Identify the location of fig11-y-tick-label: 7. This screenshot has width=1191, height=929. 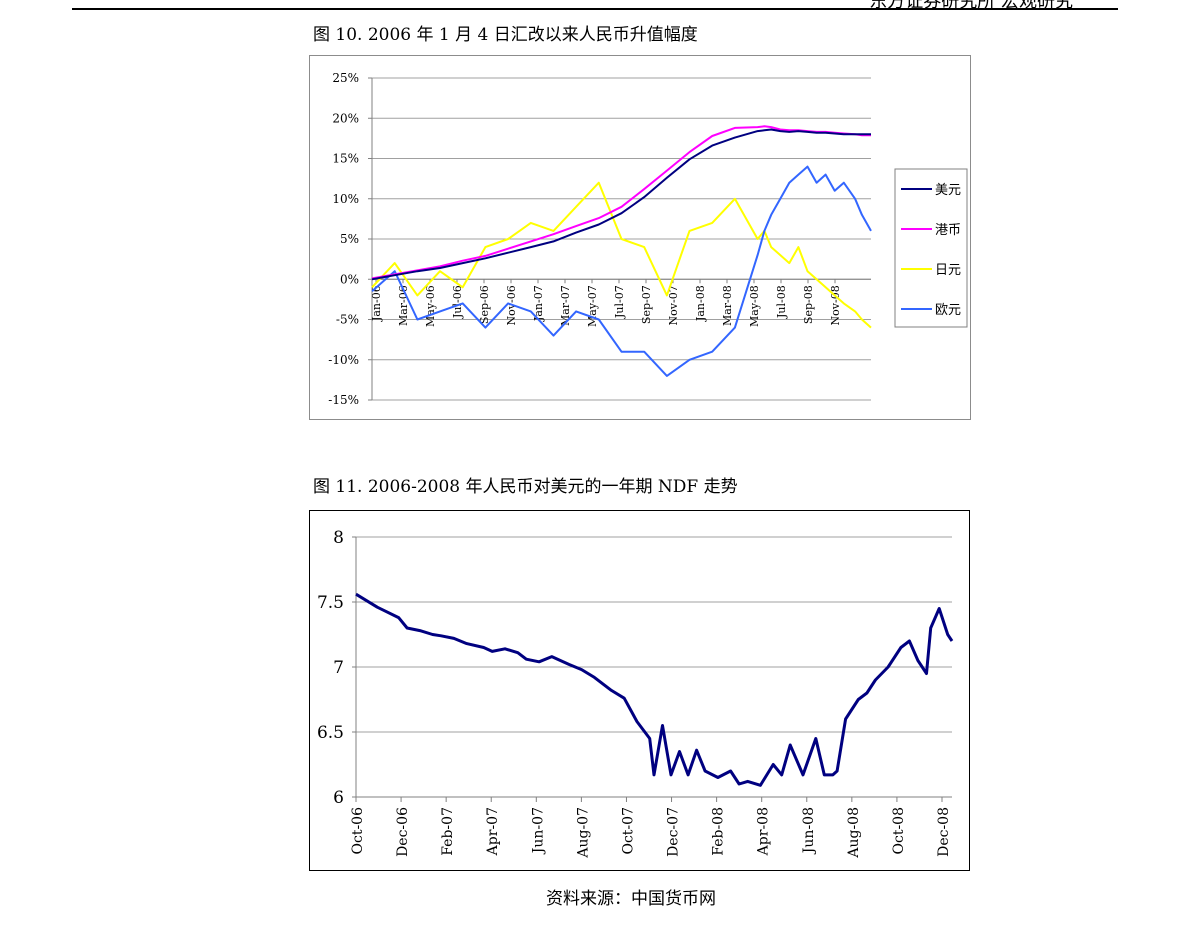
(338, 668).